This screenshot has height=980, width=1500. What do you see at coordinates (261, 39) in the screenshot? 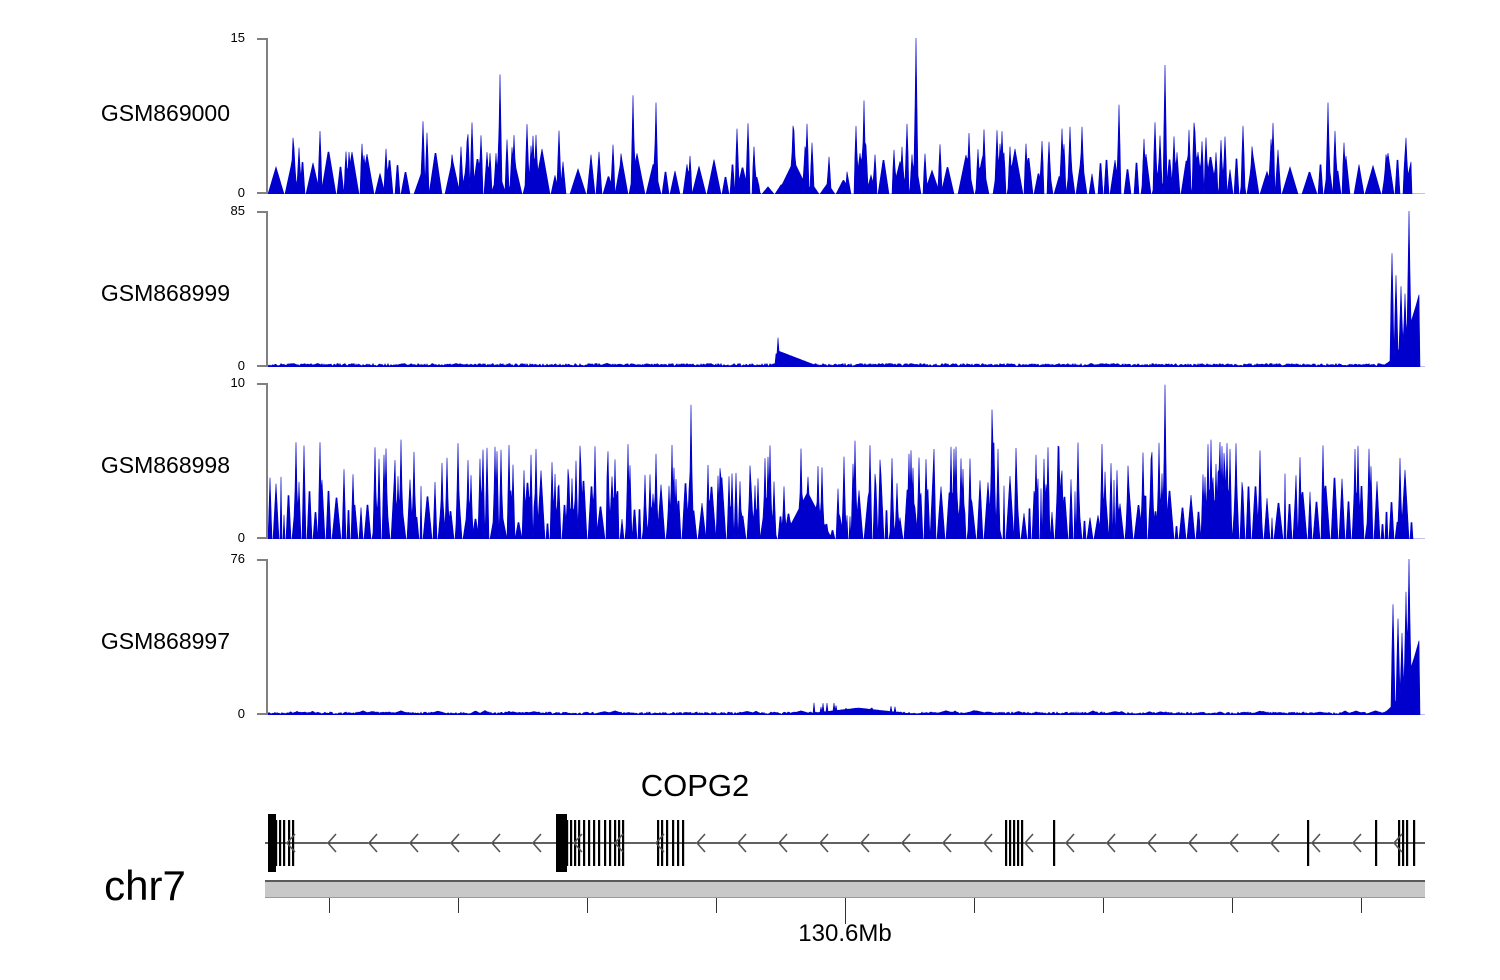
I see `track-y-tick-top-gsm869000` at bounding box center [261, 39].